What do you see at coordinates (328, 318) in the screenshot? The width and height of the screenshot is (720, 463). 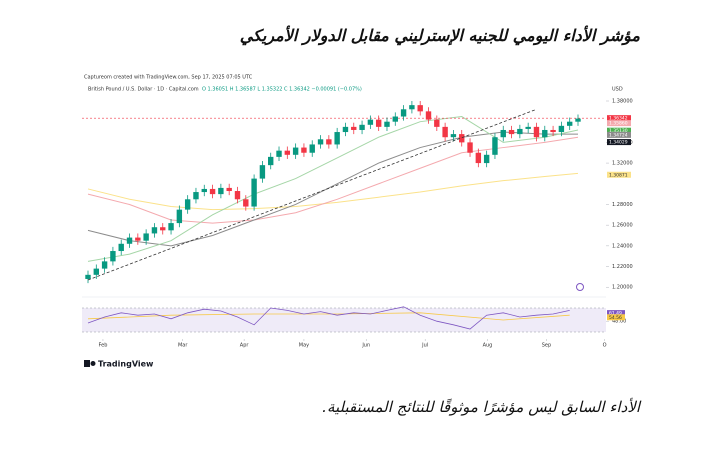 I see `rsi-line` at bounding box center [328, 318].